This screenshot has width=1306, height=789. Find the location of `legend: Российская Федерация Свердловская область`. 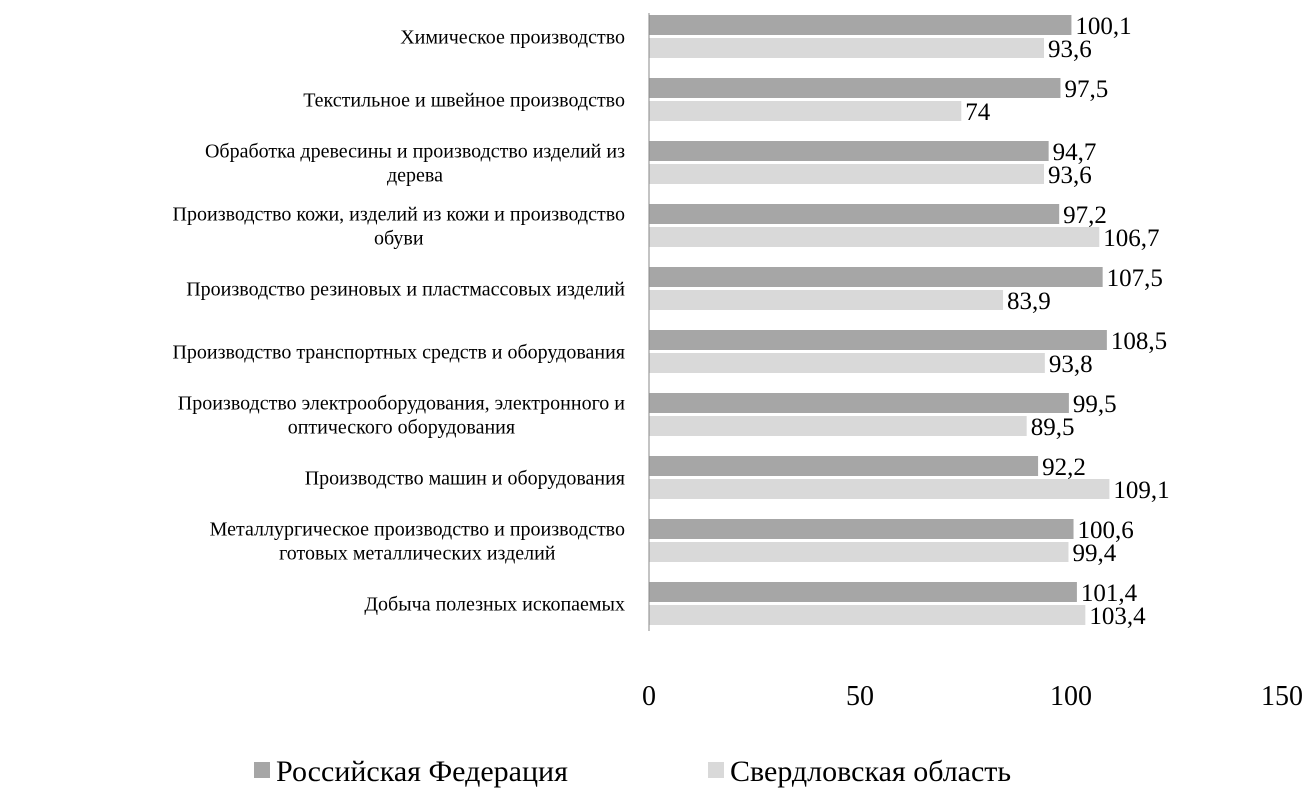

legend: Российская Федерация Свердловская область is located at coordinates (632, 771).